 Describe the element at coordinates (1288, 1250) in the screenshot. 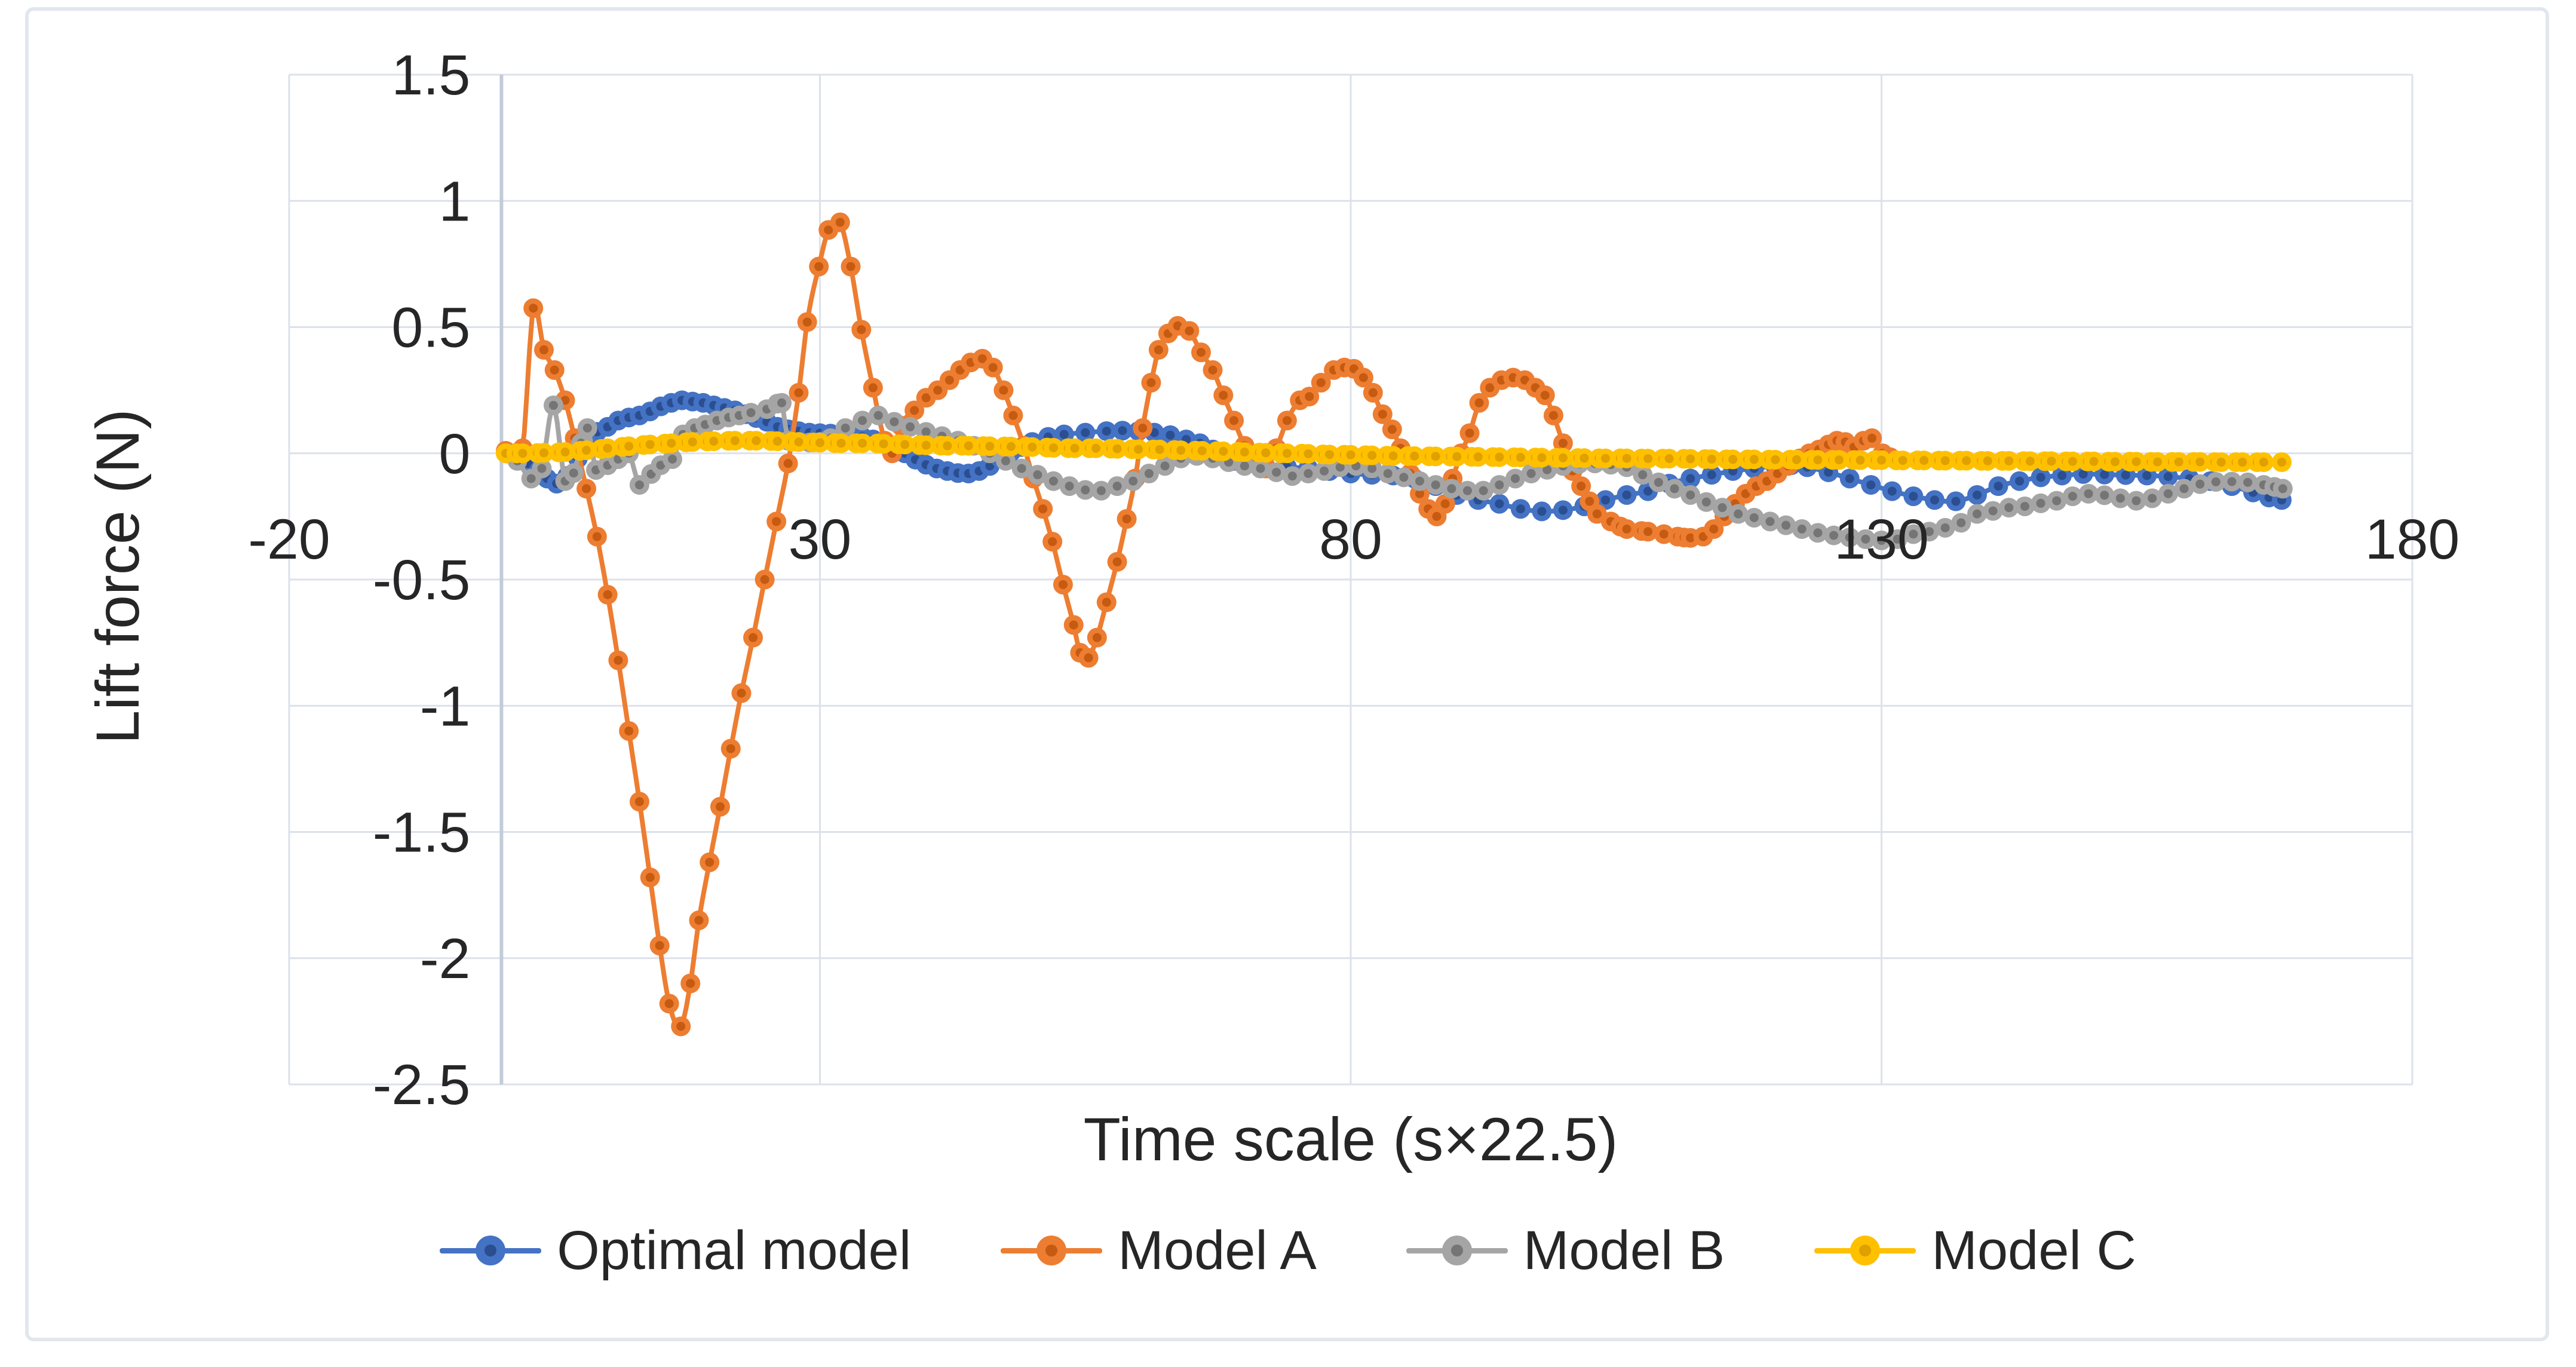

I see `legend: Optimal model Model A Model B Model C` at that location.